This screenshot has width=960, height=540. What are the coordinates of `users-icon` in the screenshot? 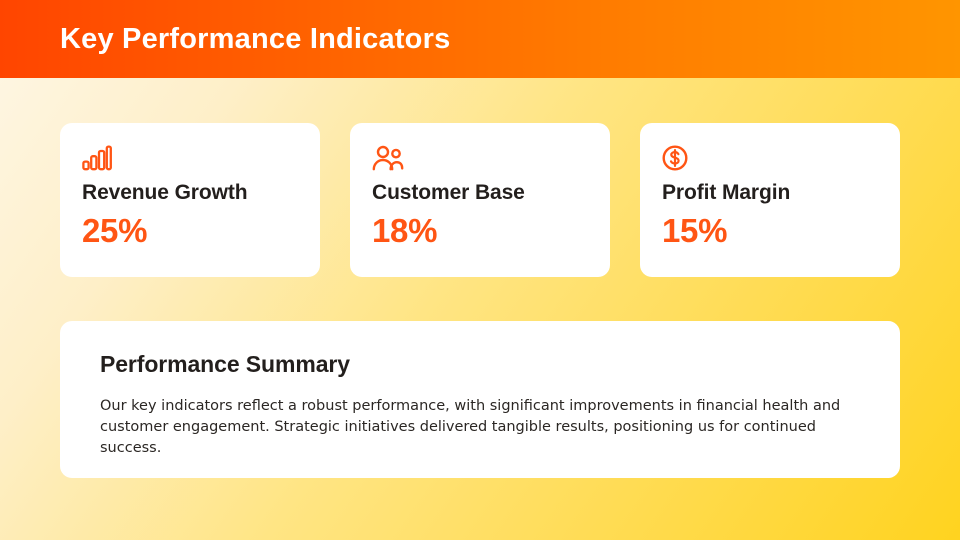 It's located at (480, 158).